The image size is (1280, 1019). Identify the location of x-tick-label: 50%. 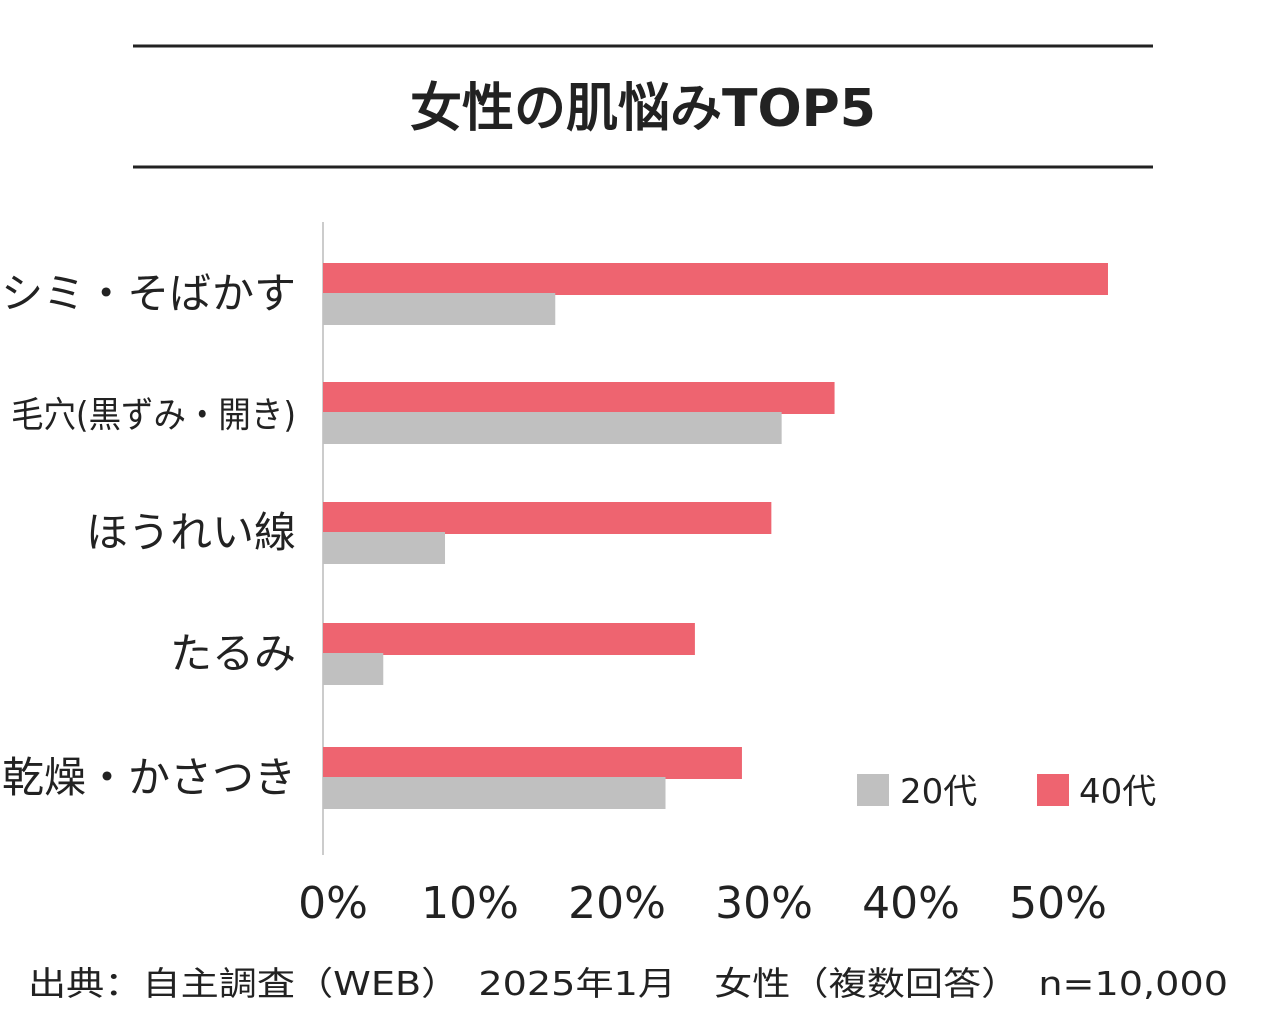
(1058, 903).